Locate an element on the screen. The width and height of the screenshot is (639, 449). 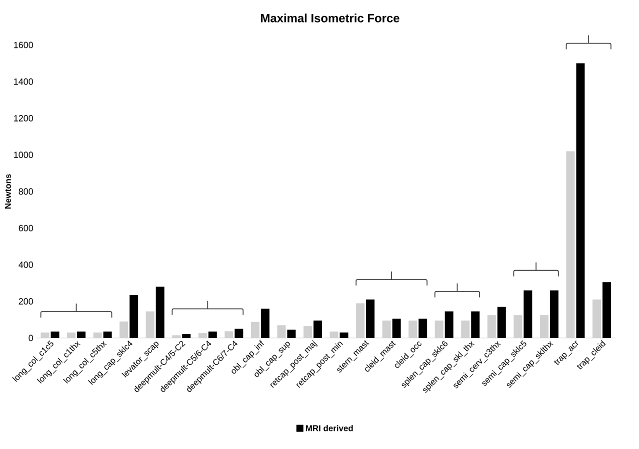
y-tick-label: 0 is located at coordinates (31, 338).